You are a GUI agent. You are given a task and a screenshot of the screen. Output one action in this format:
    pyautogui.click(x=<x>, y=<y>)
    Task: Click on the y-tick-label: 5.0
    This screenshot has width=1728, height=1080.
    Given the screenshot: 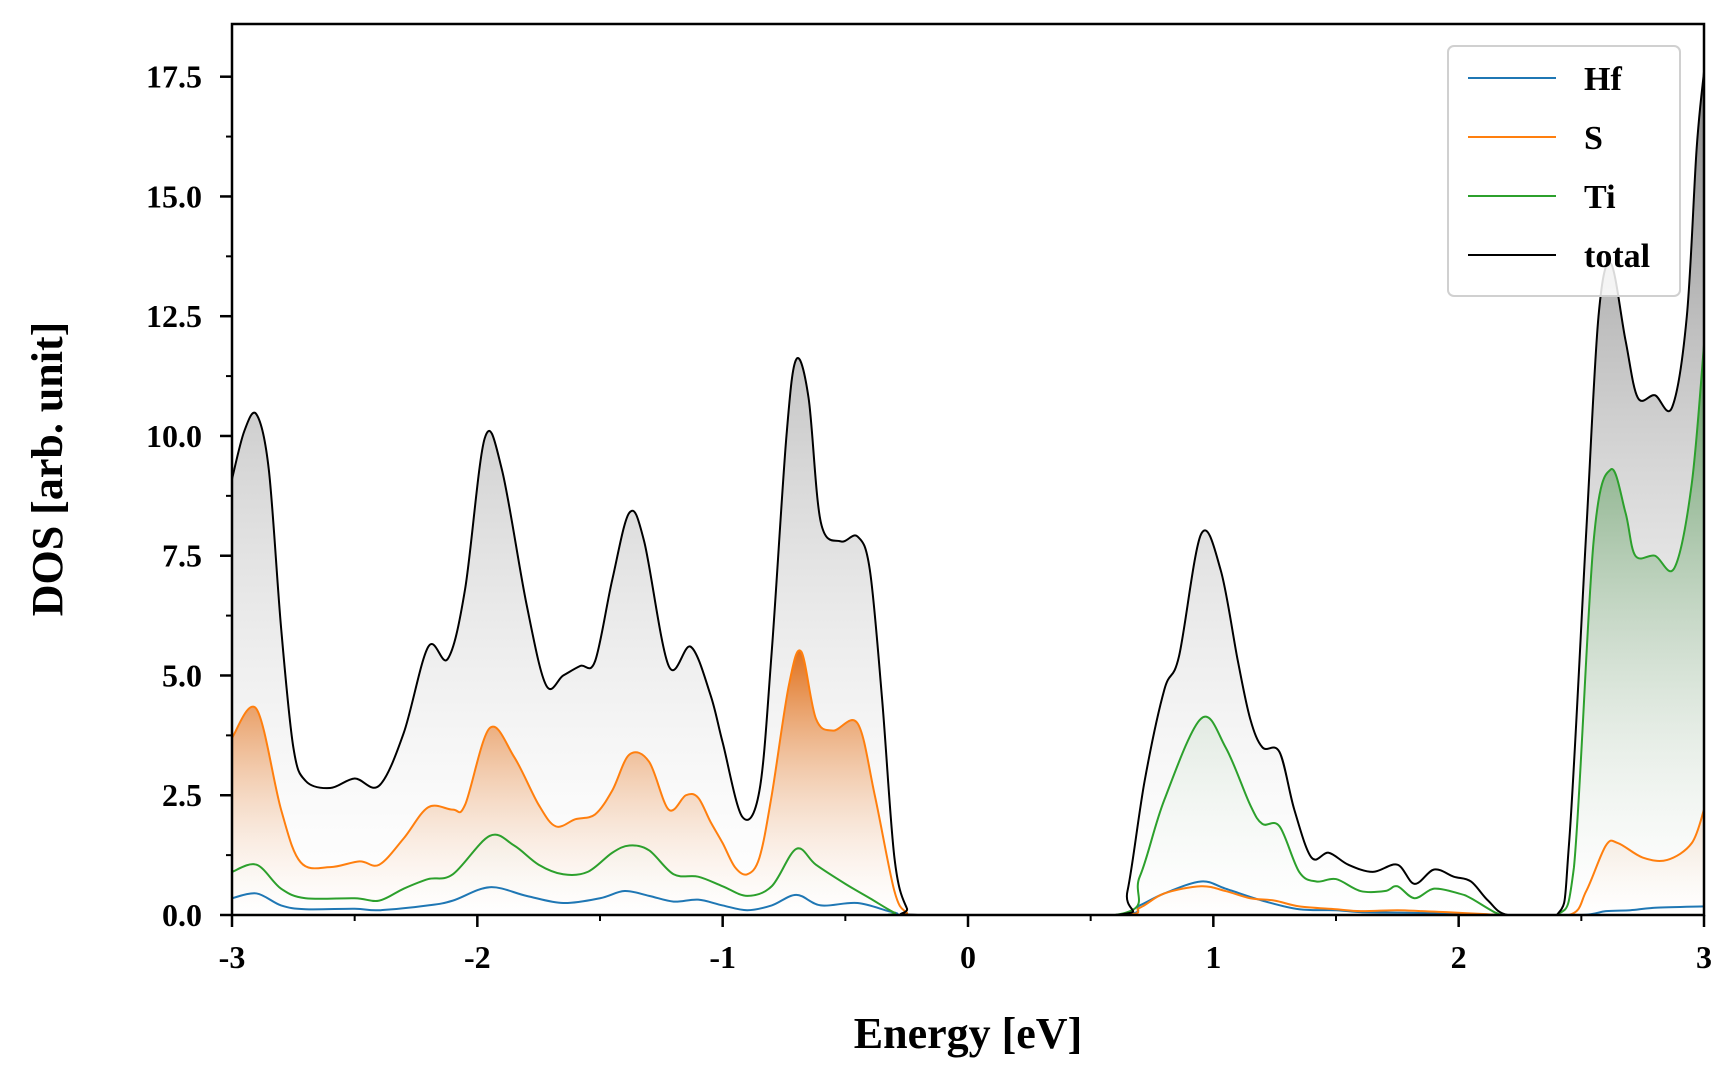 What is the action you would take?
    pyautogui.click(x=182, y=675)
    